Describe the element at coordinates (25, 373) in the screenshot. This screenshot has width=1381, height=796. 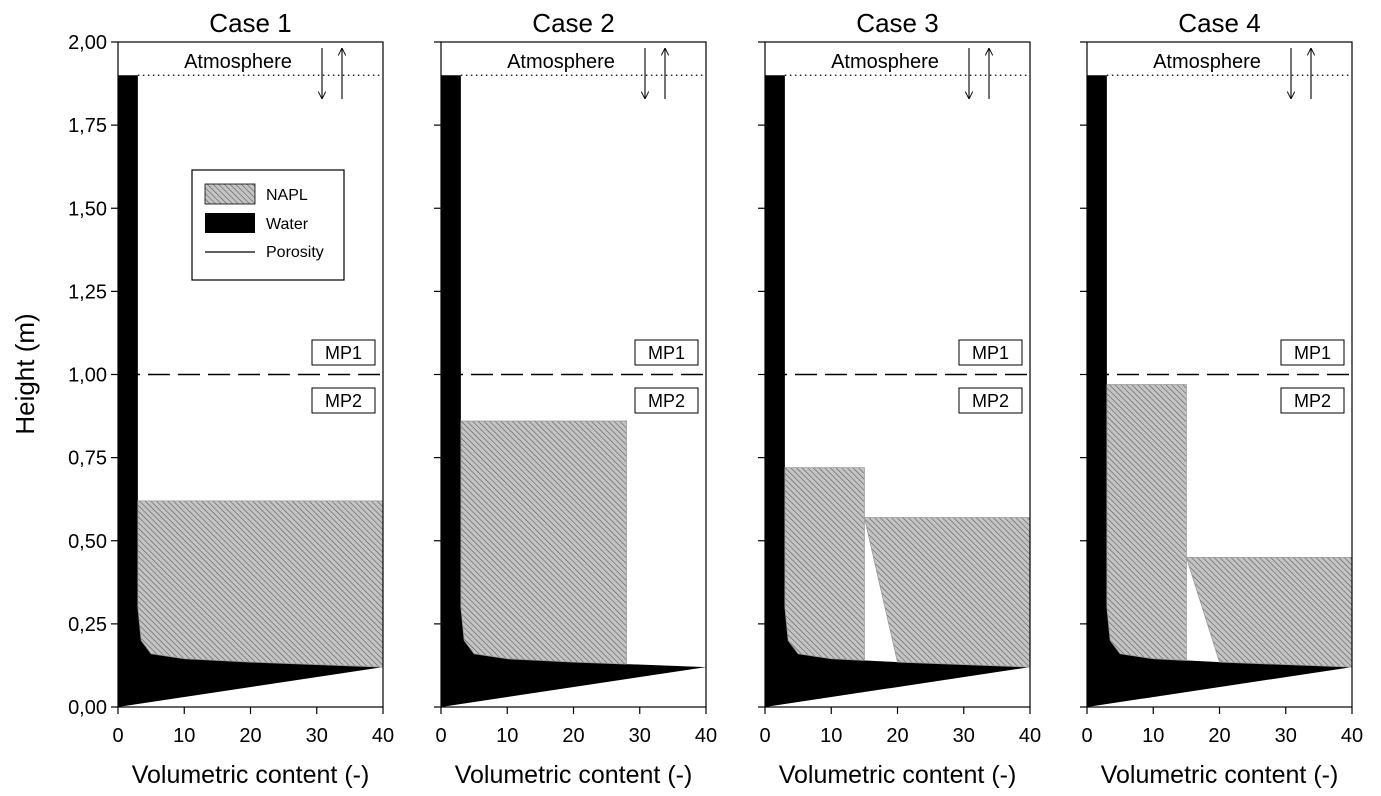
I see `y-axis-label: Height (m)` at that location.